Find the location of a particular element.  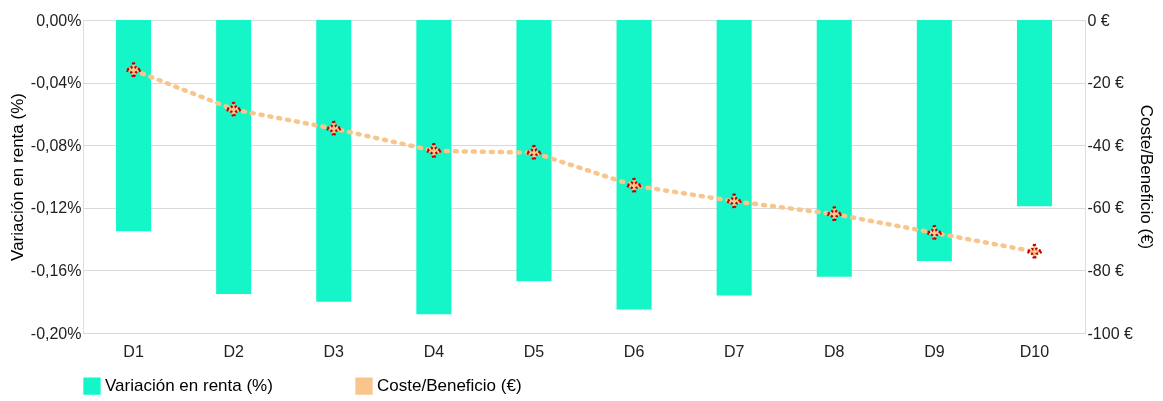

x-tick-label: D1 is located at coordinates (133, 351).